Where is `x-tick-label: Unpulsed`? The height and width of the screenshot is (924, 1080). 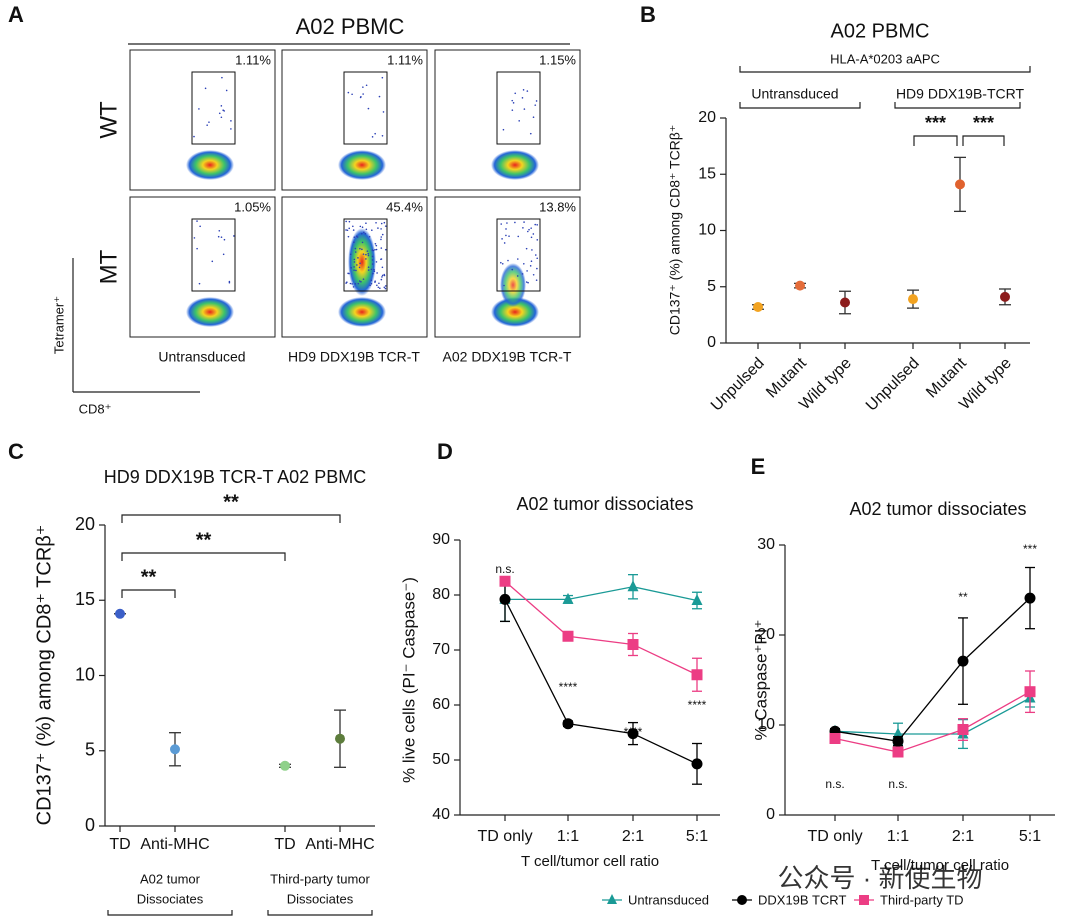
x-tick-label: Unpulsed is located at coordinates (893, 385).